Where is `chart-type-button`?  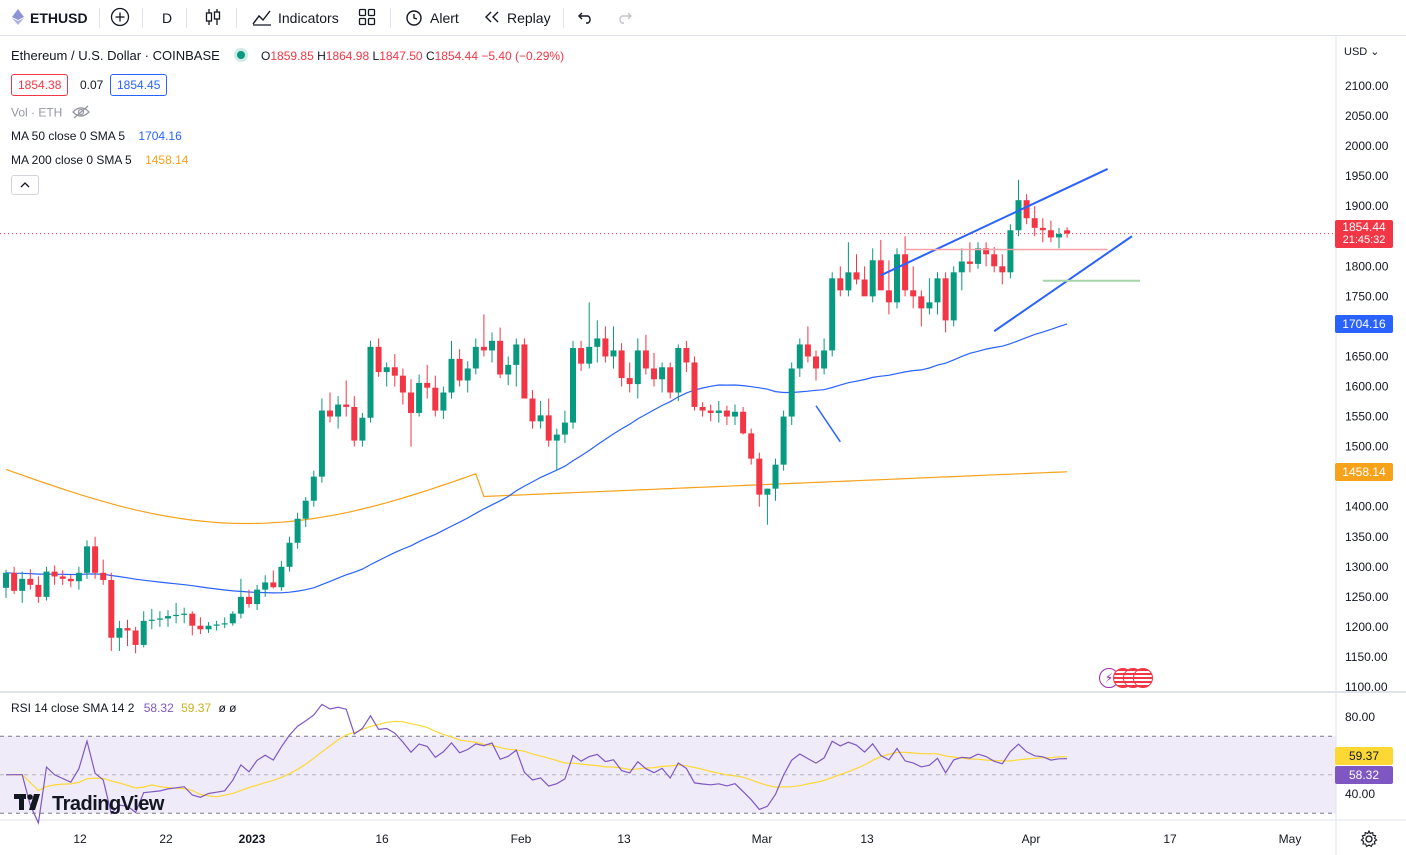 chart-type-button is located at coordinates (216, 18).